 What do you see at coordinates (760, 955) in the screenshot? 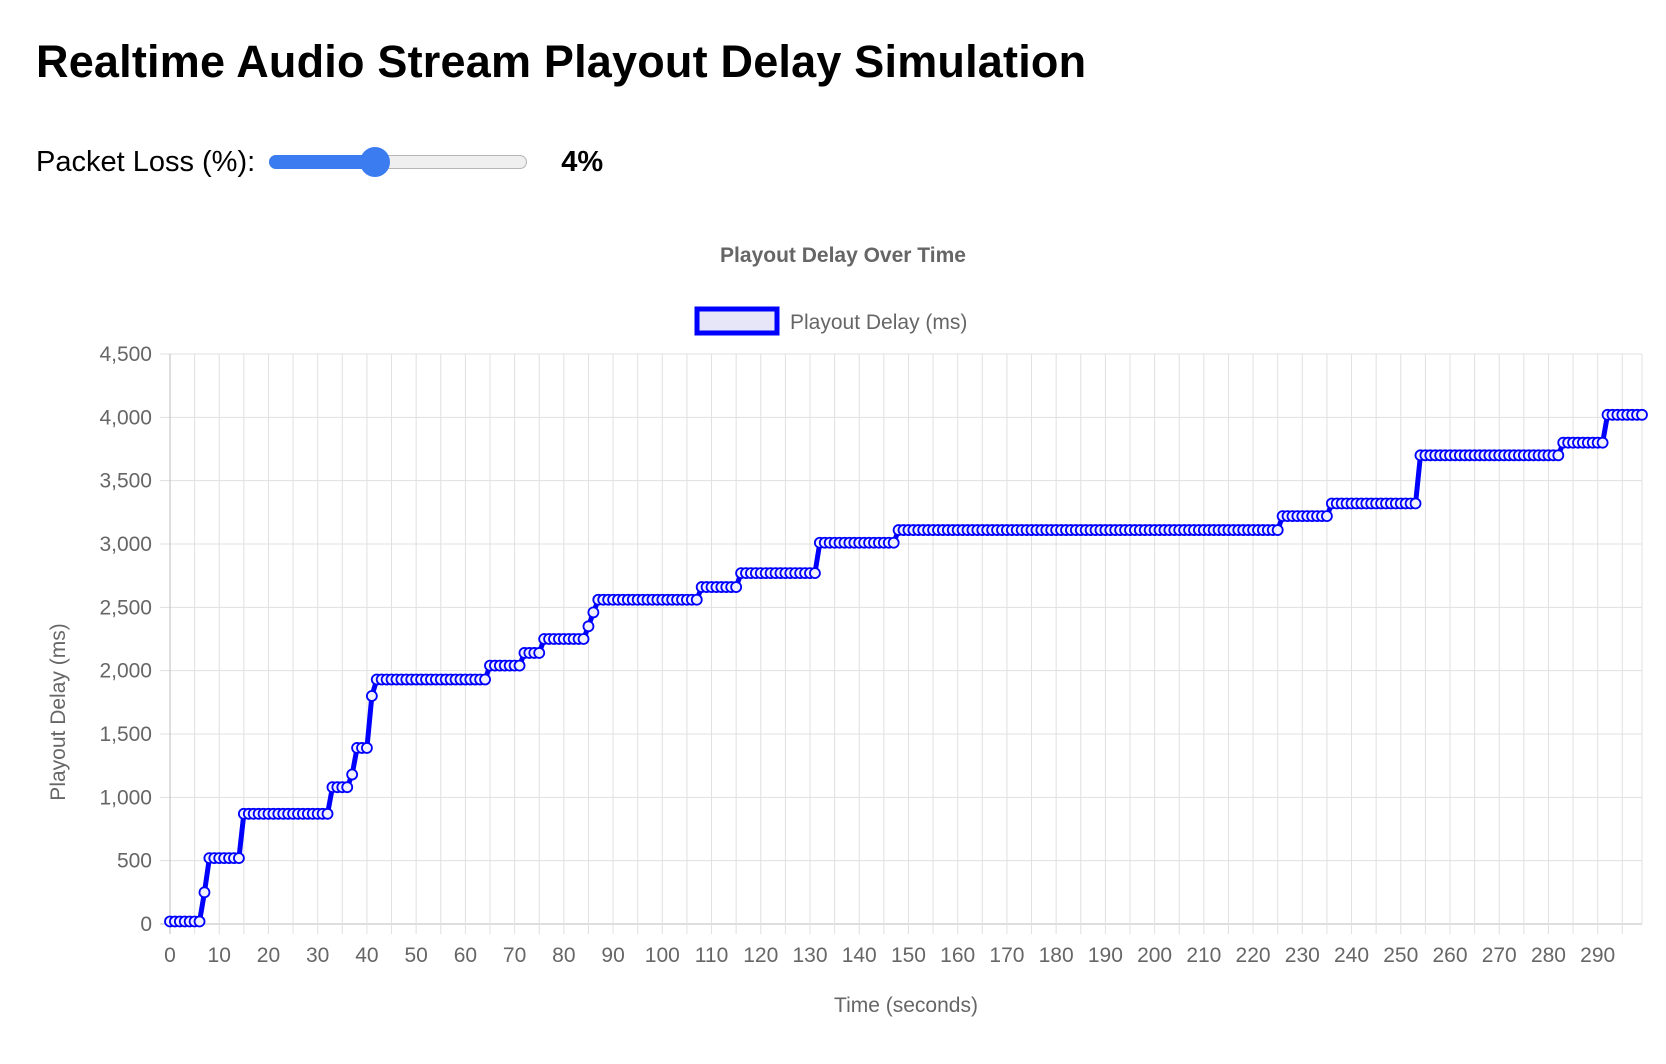
I see `x-tick-label: 120` at bounding box center [760, 955].